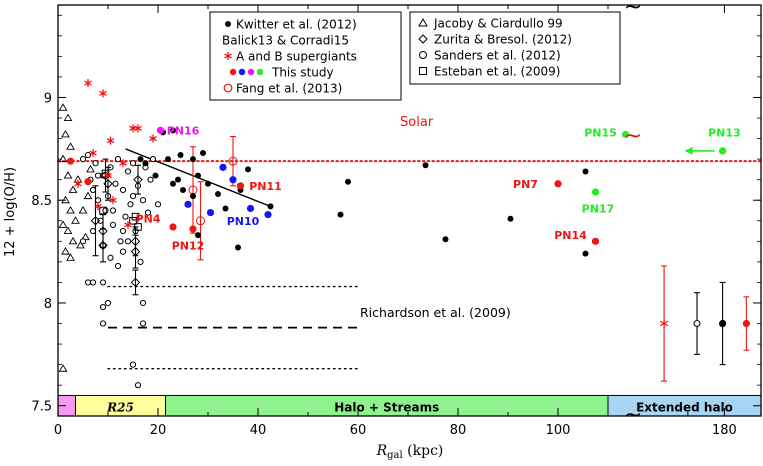 This screenshot has height=466, width=763. What do you see at coordinates (289, 89) in the screenshot?
I see `legend-left-label: Fang et al. (2013)` at bounding box center [289, 89].